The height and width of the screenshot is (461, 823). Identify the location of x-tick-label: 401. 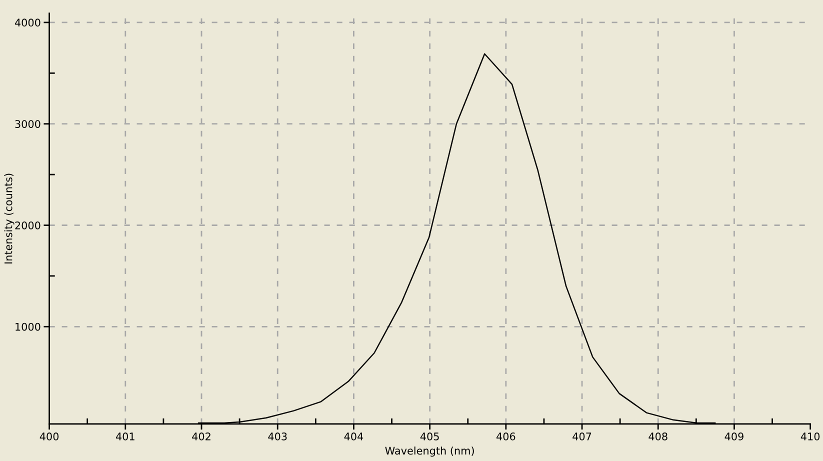
(125, 436).